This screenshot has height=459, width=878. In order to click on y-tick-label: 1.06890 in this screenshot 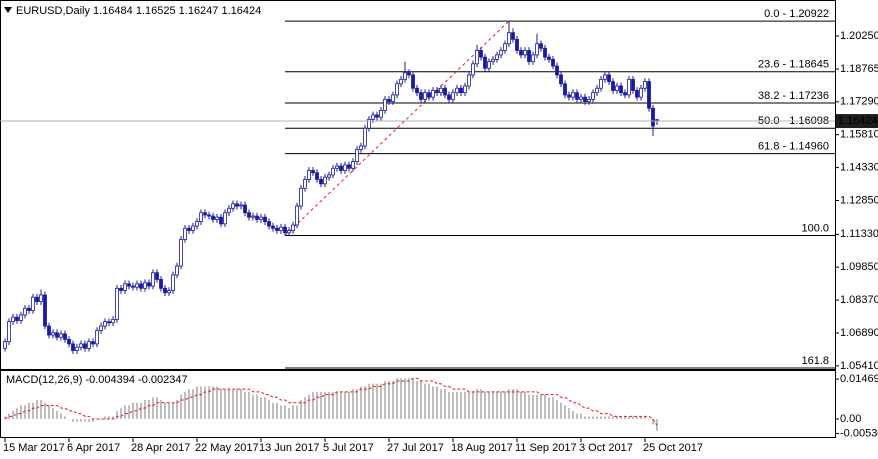, I will do `click(859, 333)`.